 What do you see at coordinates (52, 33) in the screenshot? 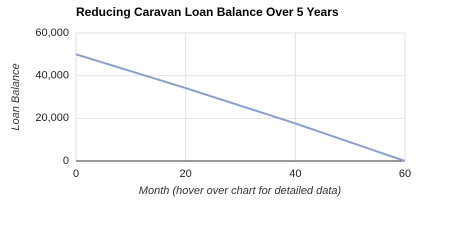
I see `y-tick-label: 60,000` at bounding box center [52, 33].